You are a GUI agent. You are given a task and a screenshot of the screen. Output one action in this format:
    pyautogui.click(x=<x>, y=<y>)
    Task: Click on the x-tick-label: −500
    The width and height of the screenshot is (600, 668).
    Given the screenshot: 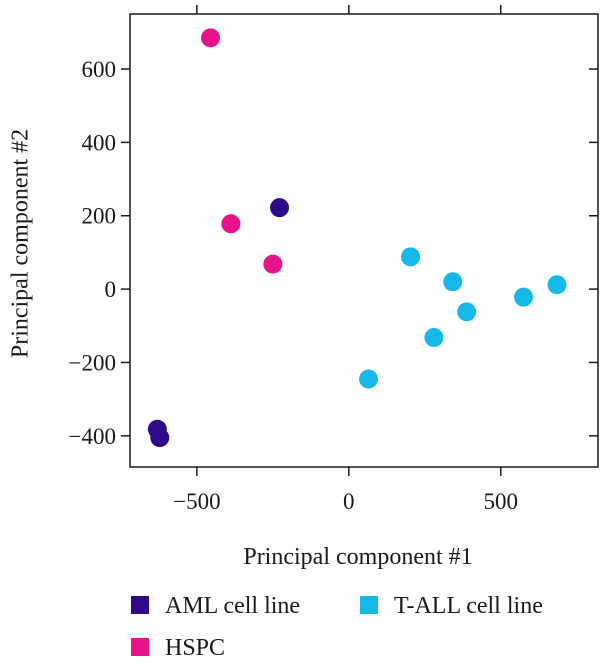 What is the action you would take?
    pyautogui.click(x=196, y=501)
    